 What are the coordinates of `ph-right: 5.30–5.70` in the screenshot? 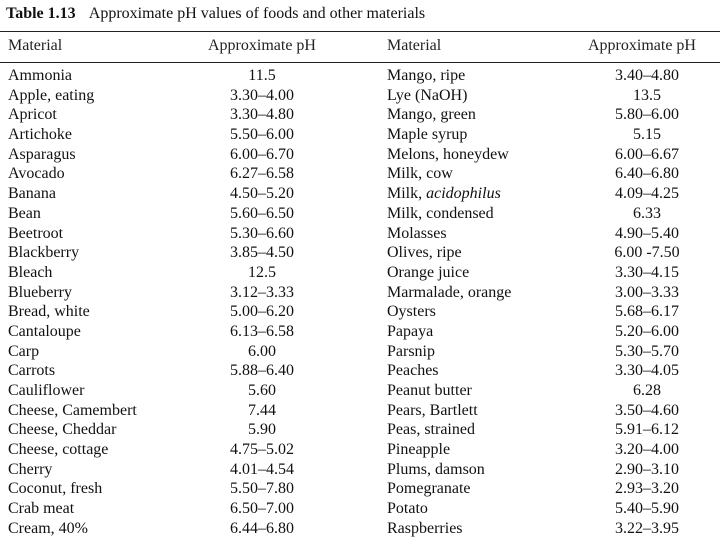 It's located at (647, 351).